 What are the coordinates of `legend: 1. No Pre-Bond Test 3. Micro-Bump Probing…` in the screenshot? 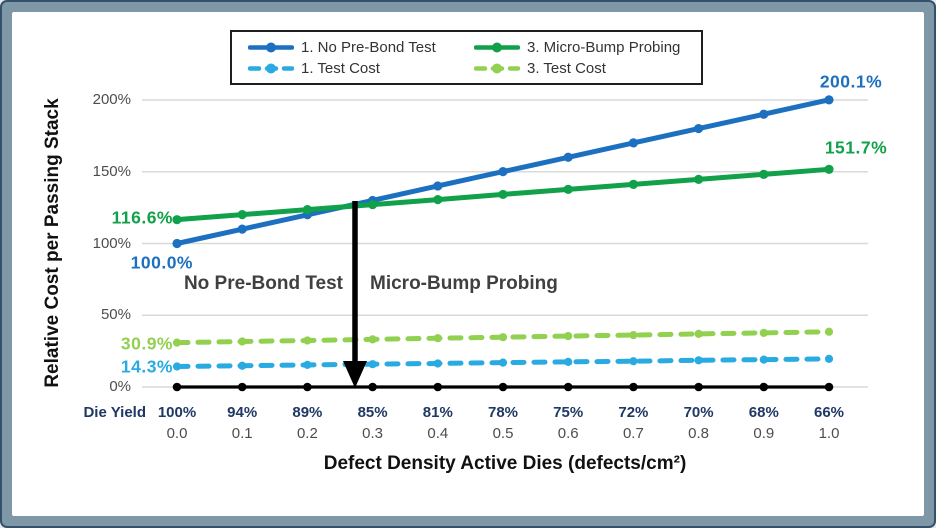 It's located at (466, 57).